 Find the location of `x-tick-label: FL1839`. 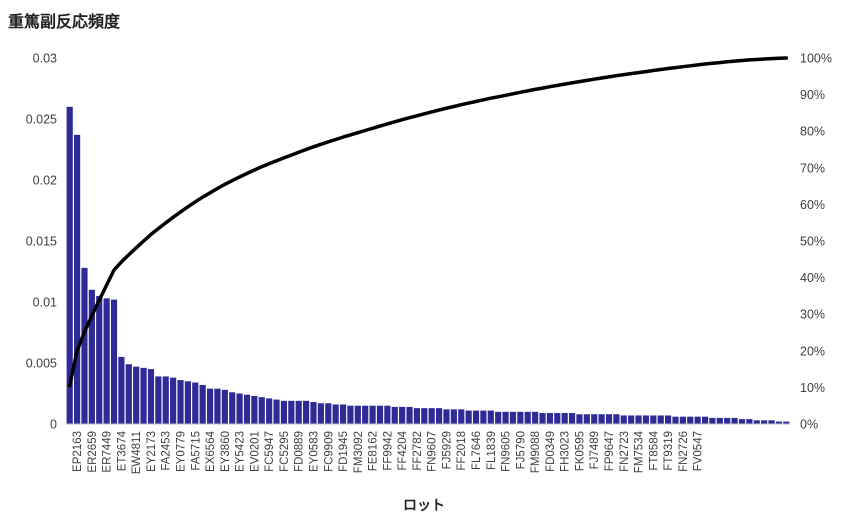

x-tick-label: FL1839 is located at coordinates (492, 450).